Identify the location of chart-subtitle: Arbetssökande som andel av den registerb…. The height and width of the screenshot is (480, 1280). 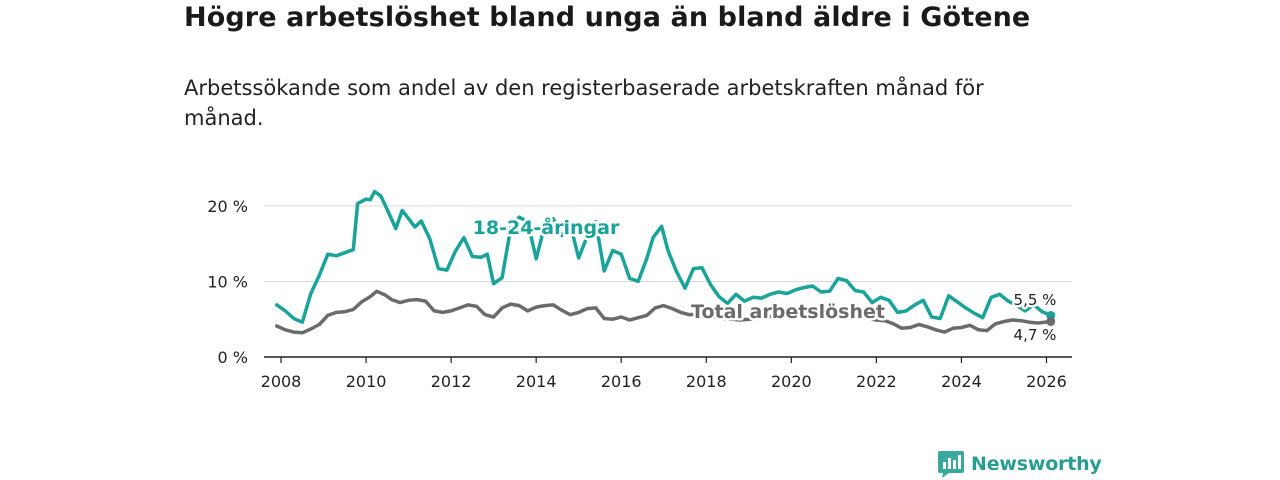
(584, 103).